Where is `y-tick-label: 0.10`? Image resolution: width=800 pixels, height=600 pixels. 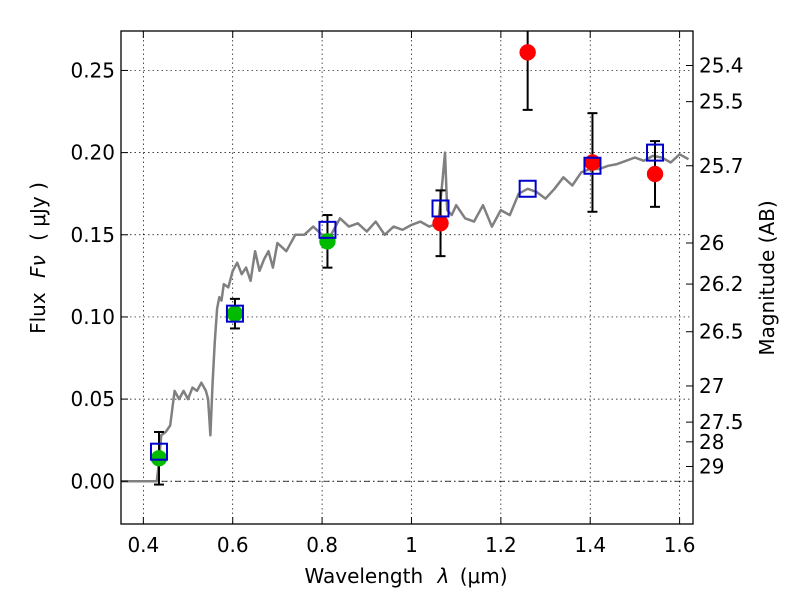 y-tick-label: 0.10 is located at coordinates (92, 317).